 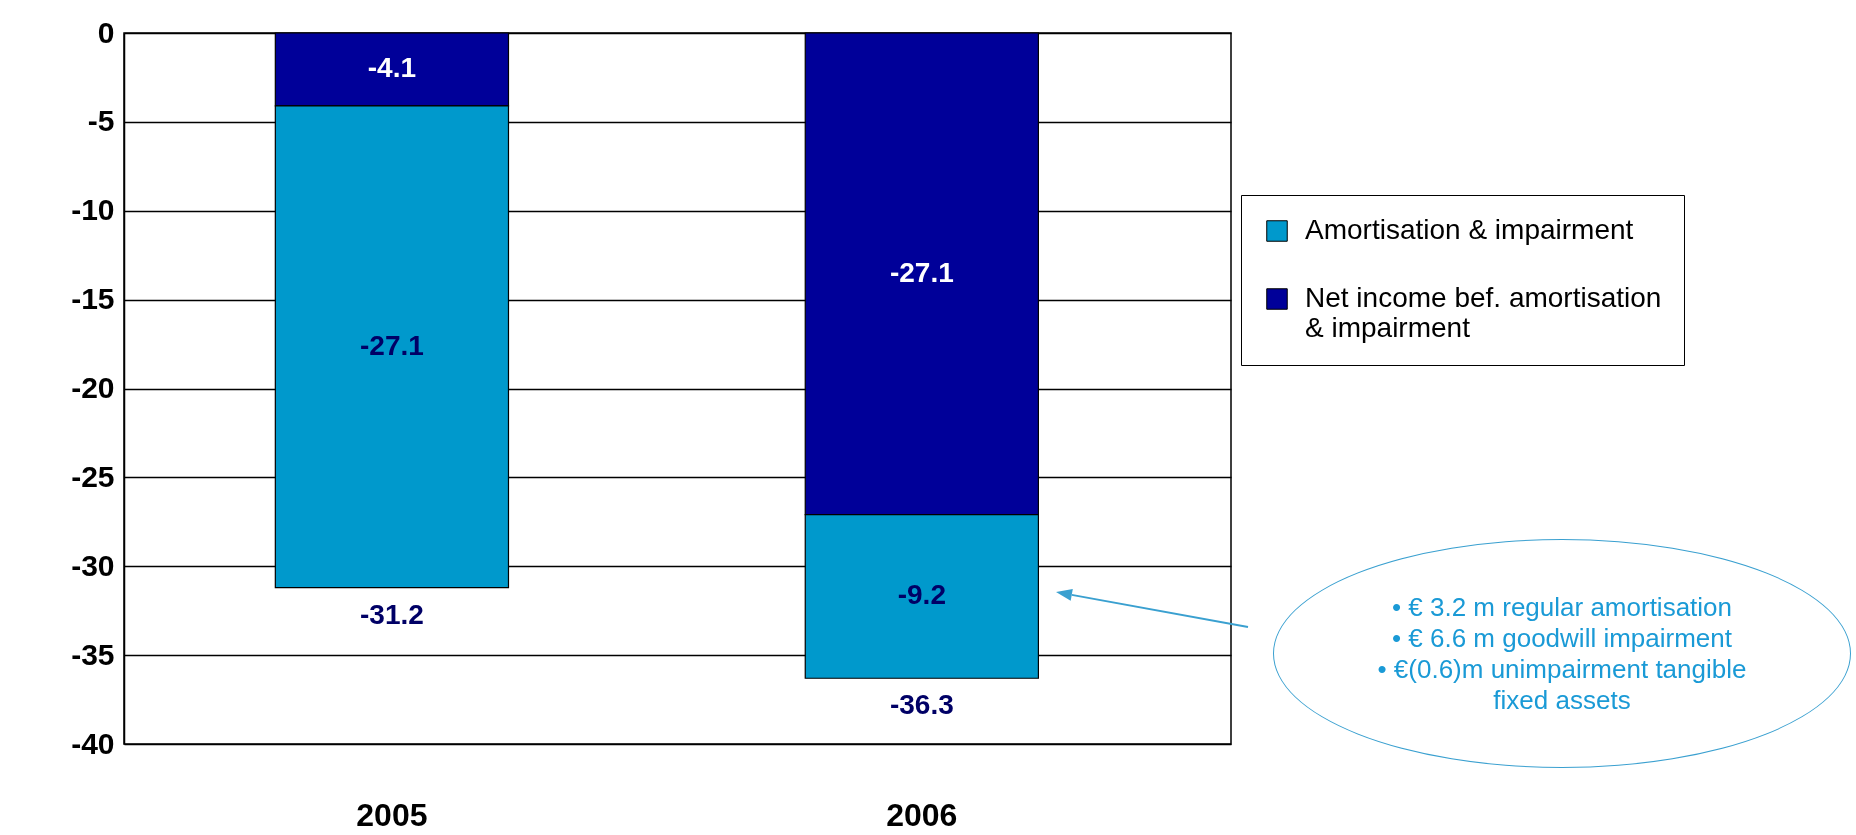 What do you see at coordinates (93, 210) in the screenshot?
I see `y-tick-label: -10` at bounding box center [93, 210].